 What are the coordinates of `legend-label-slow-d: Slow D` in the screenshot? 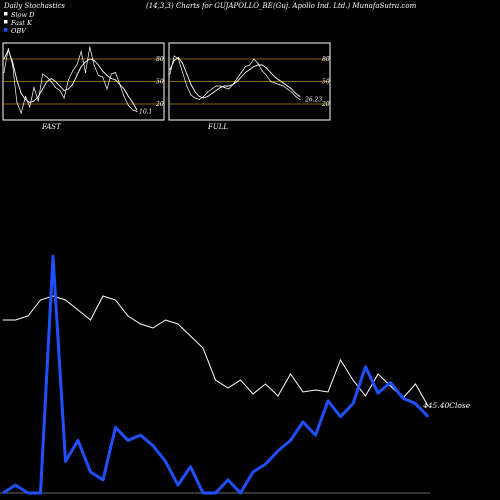 It's located at (23, 15).